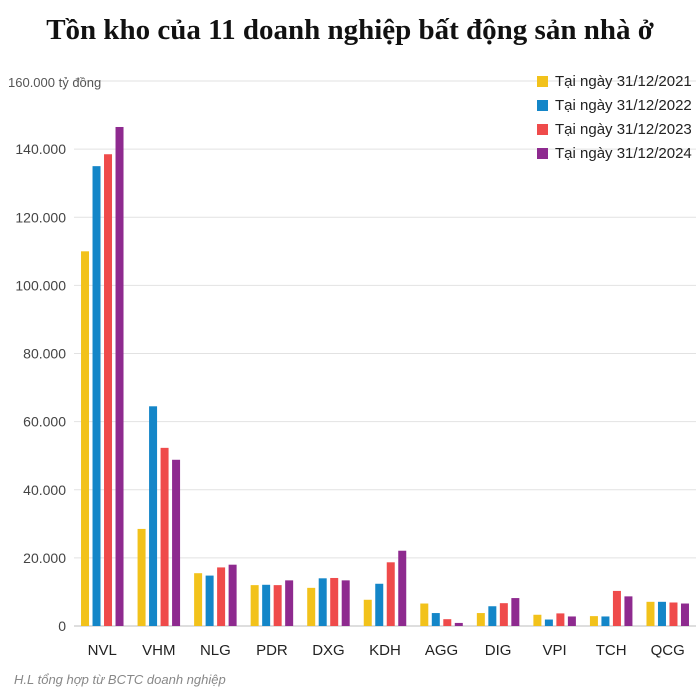  Describe the element at coordinates (498, 650) in the screenshot. I see `x-category-label: DIG` at that location.